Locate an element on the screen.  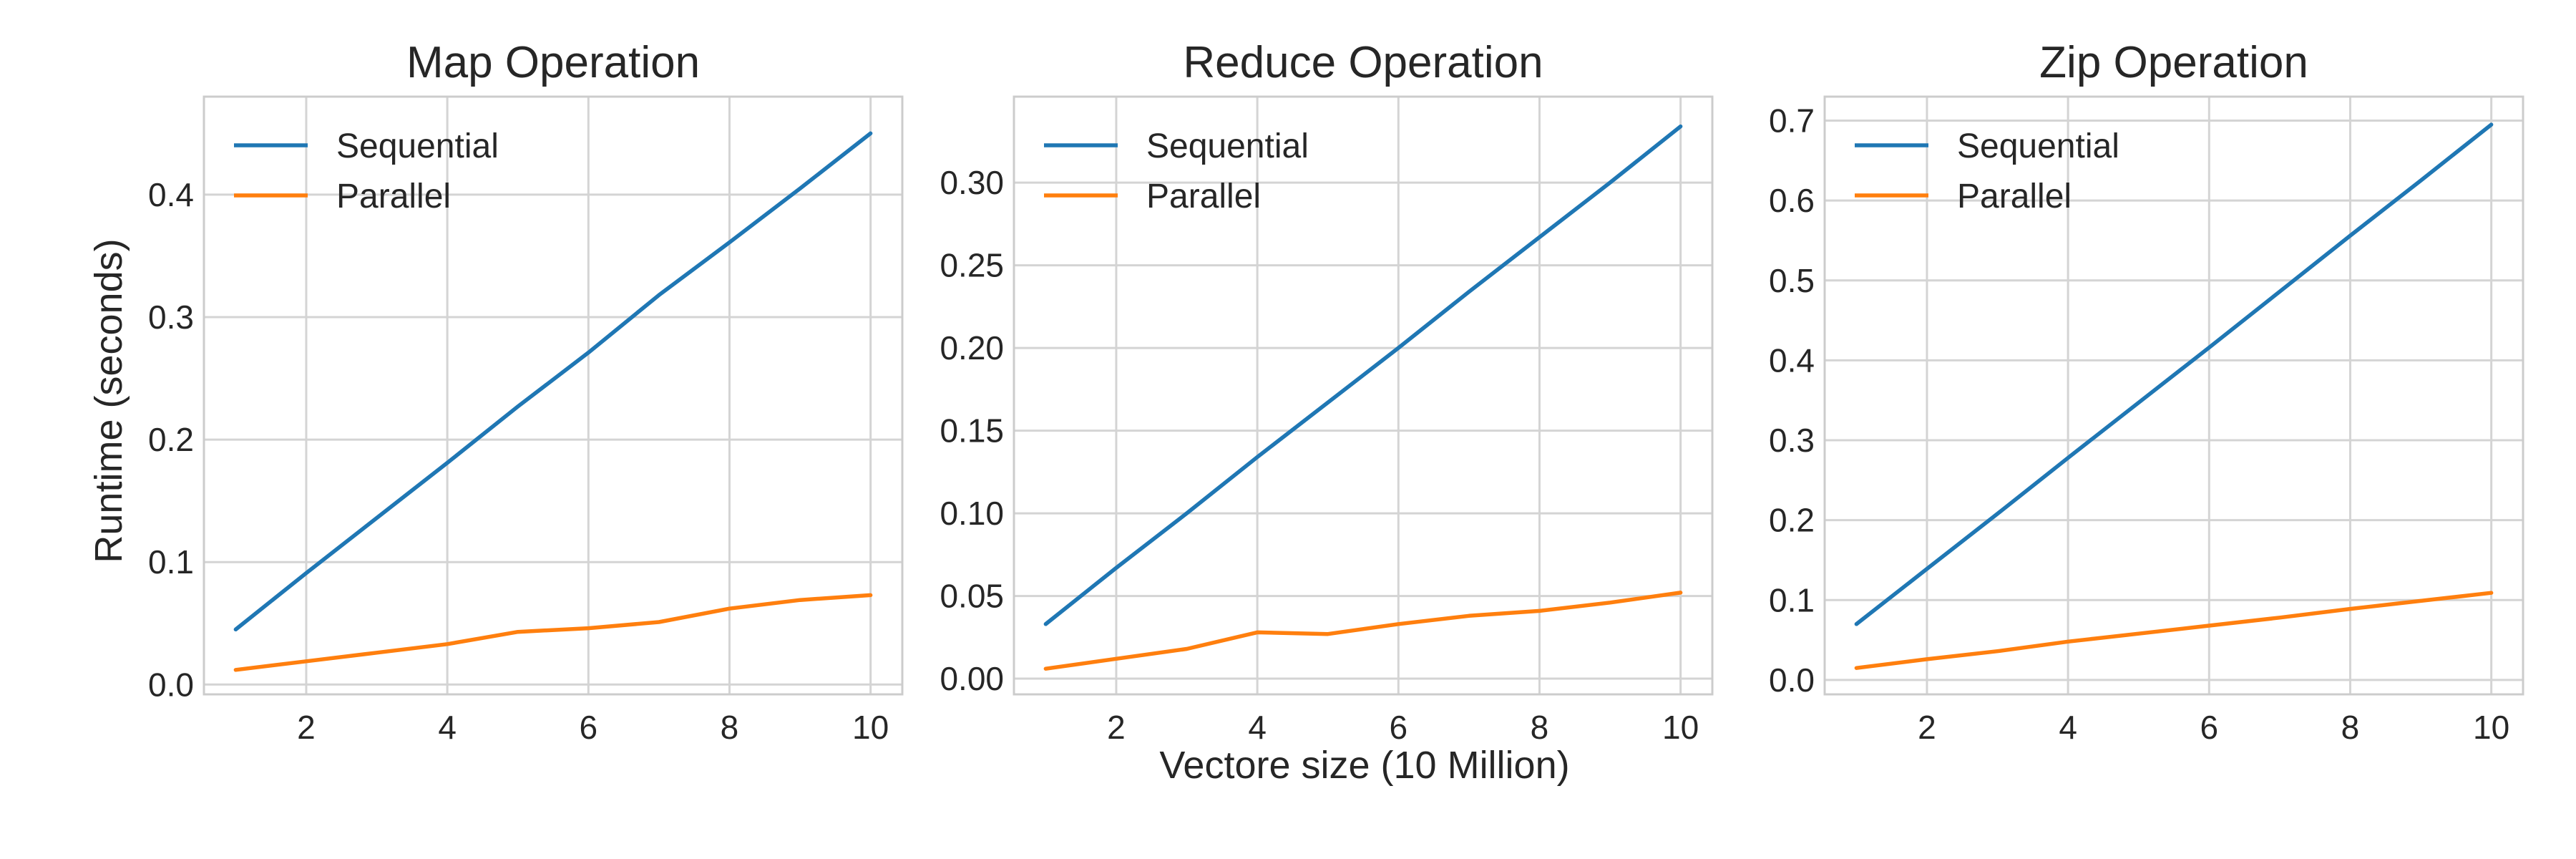
reduce-x-tick-label: 6 is located at coordinates (1398, 727).